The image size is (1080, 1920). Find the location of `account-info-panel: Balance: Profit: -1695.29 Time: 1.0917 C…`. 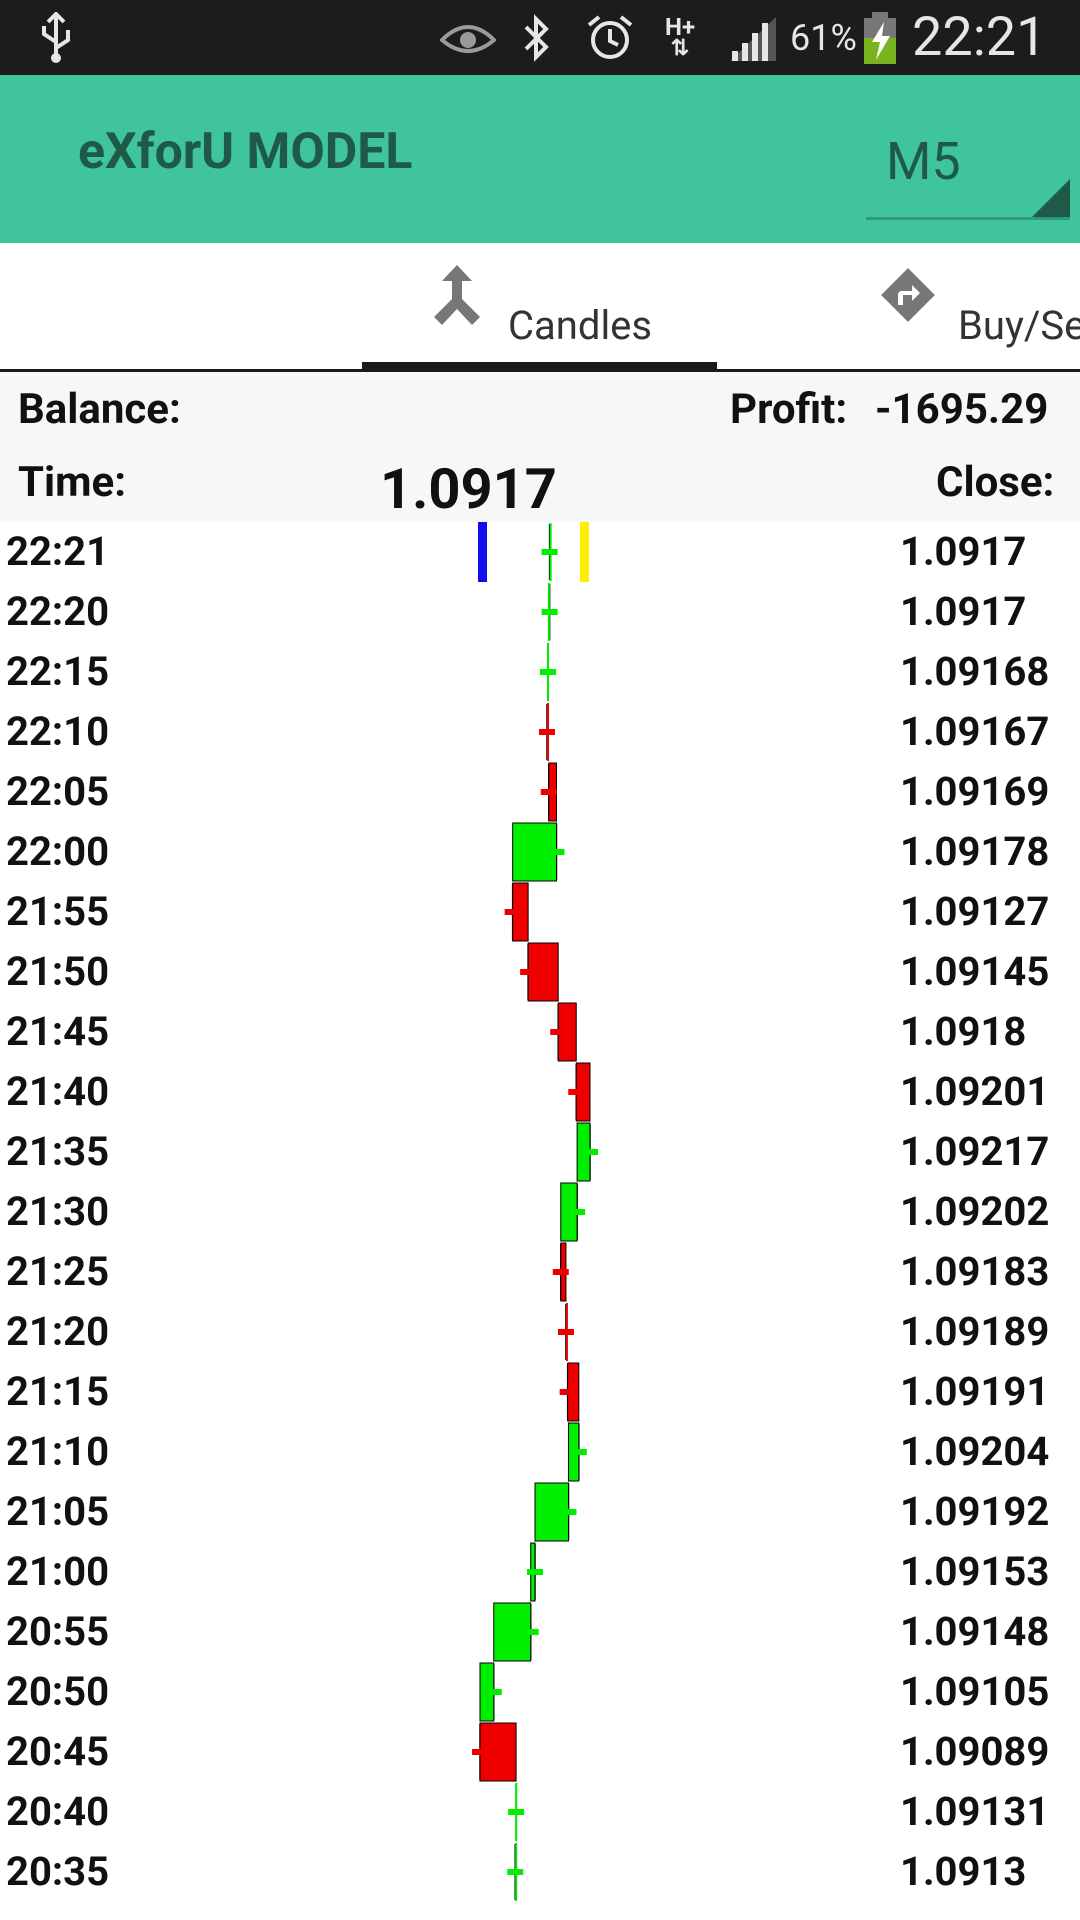

account-info-panel: Balance: Profit: -1695.29 Time: 1.0917 C… is located at coordinates (540, 447).